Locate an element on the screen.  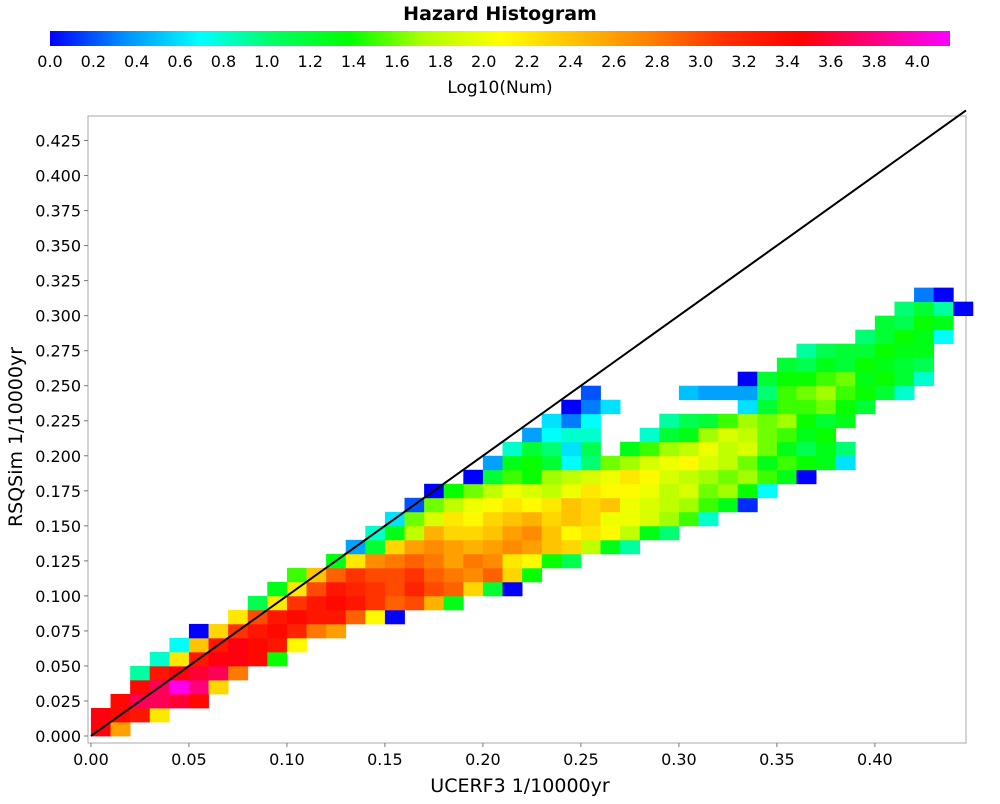
y-tick-label: 0.025 is located at coordinates (58, 701).